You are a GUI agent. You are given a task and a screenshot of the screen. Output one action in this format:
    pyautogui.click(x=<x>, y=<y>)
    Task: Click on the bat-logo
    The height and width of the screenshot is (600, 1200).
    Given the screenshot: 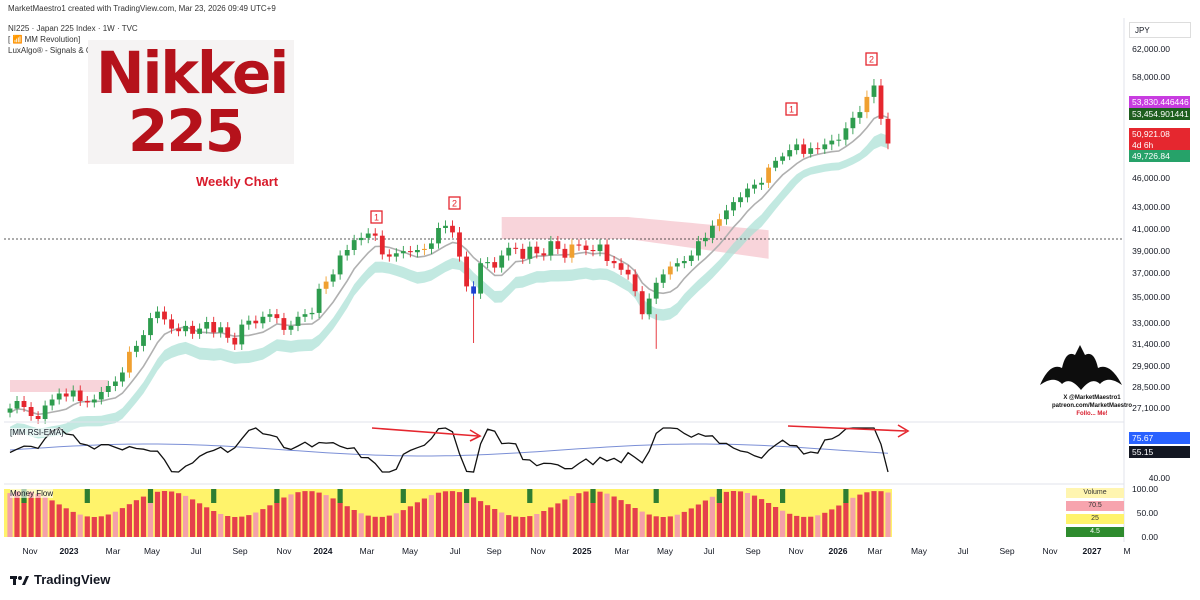 What is the action you would take?
    pyautogui.click(x=1081, y=367)
    